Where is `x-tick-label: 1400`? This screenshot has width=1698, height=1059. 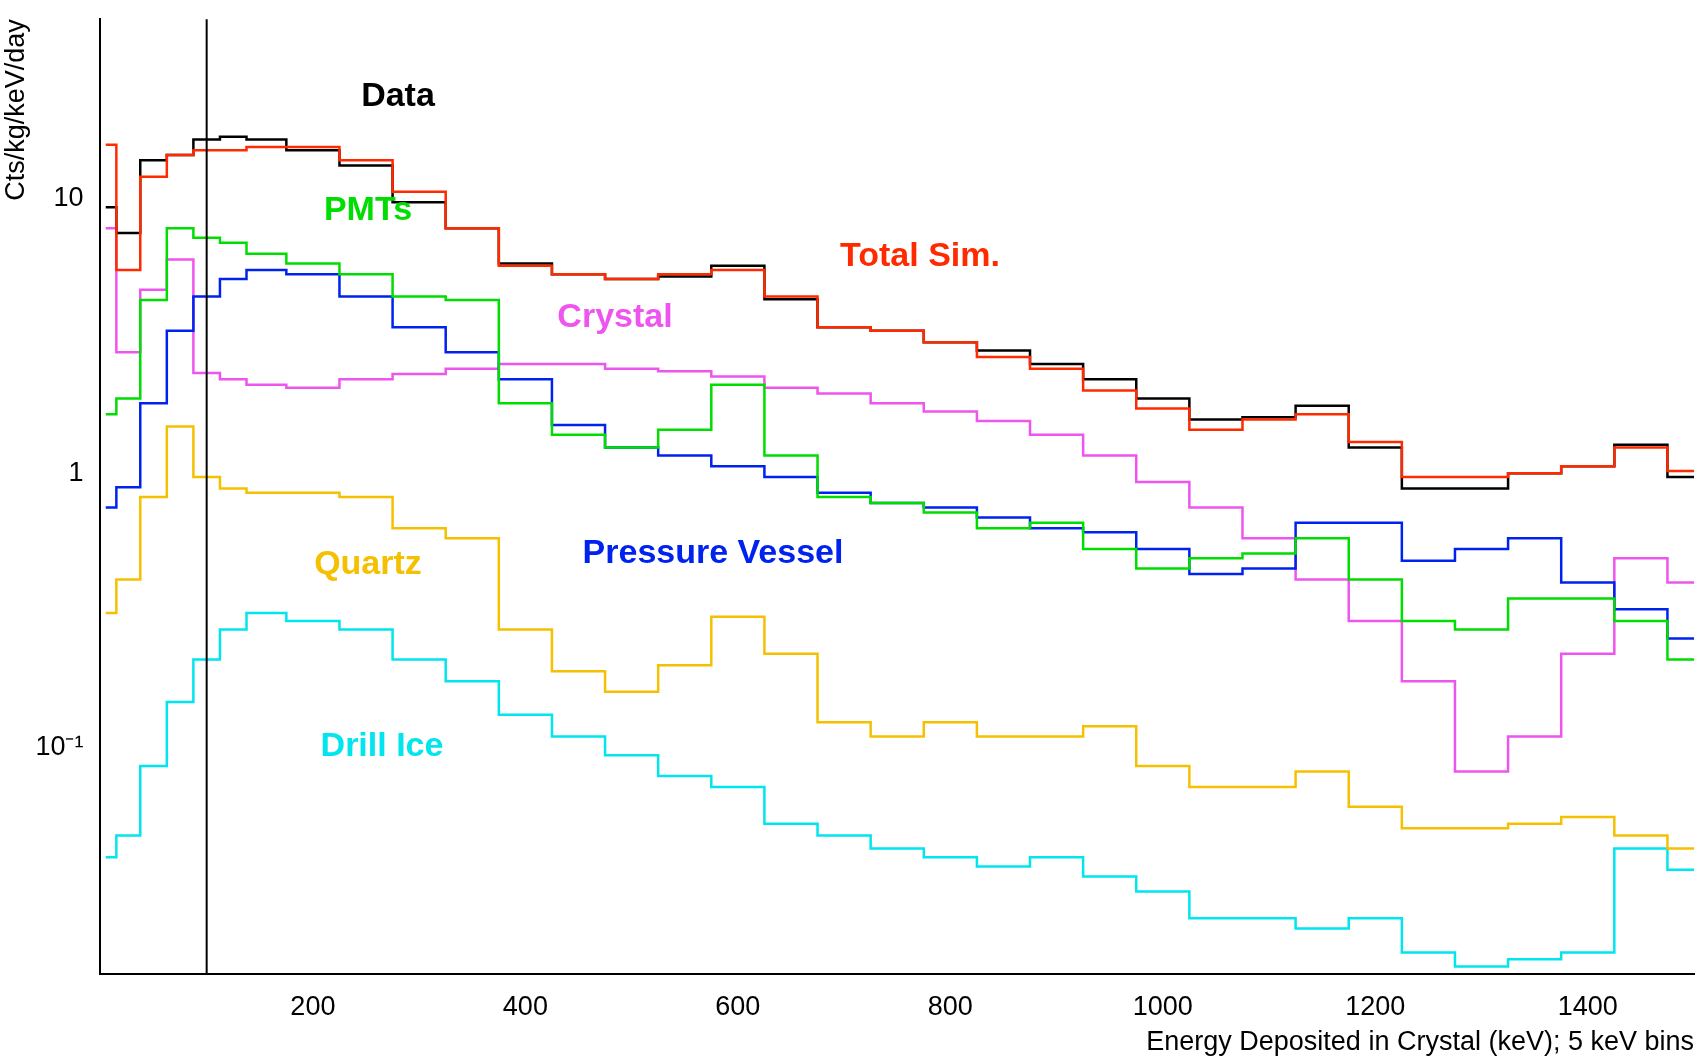
x-tick-label: 1400 is located at coordinates (1587, 1005).